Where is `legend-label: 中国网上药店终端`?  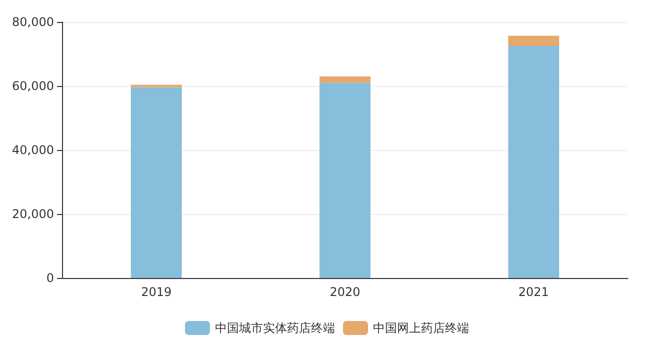
legend-label: 中国网上药店终端 is located at coordinates (421, 328).